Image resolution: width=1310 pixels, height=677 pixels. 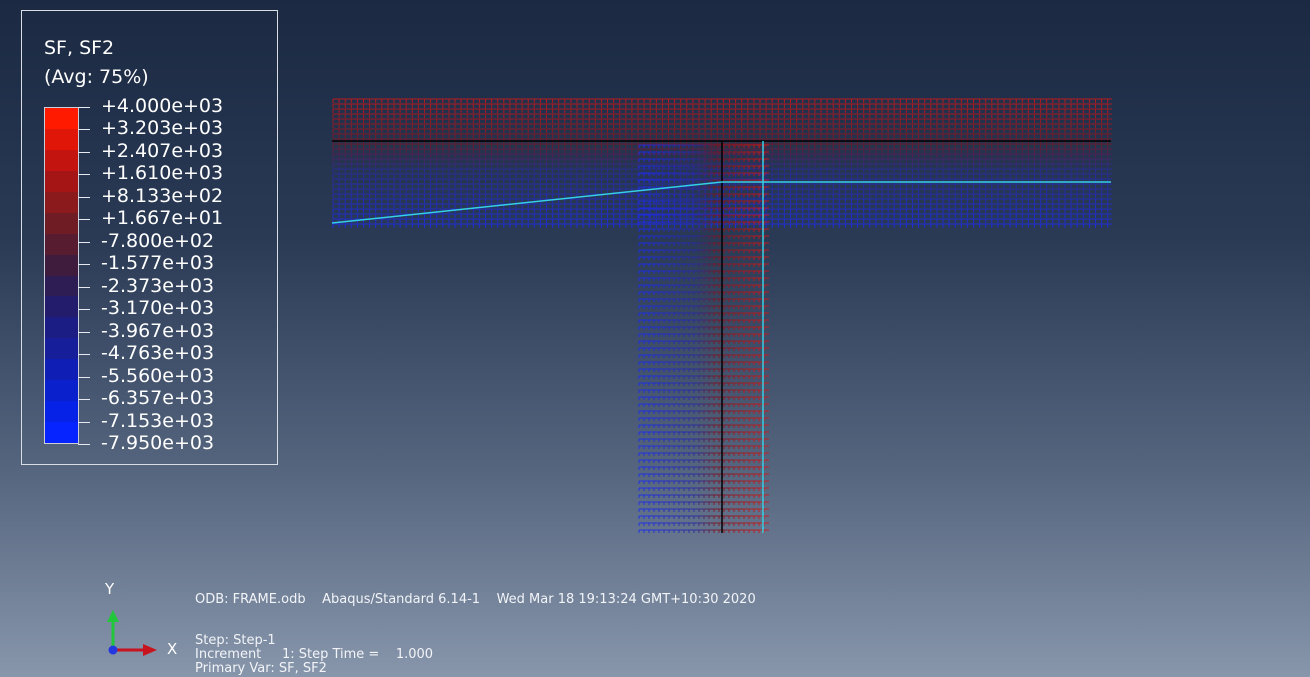 I want to click on y-axis-label: Y, so click(x=110, y=589).